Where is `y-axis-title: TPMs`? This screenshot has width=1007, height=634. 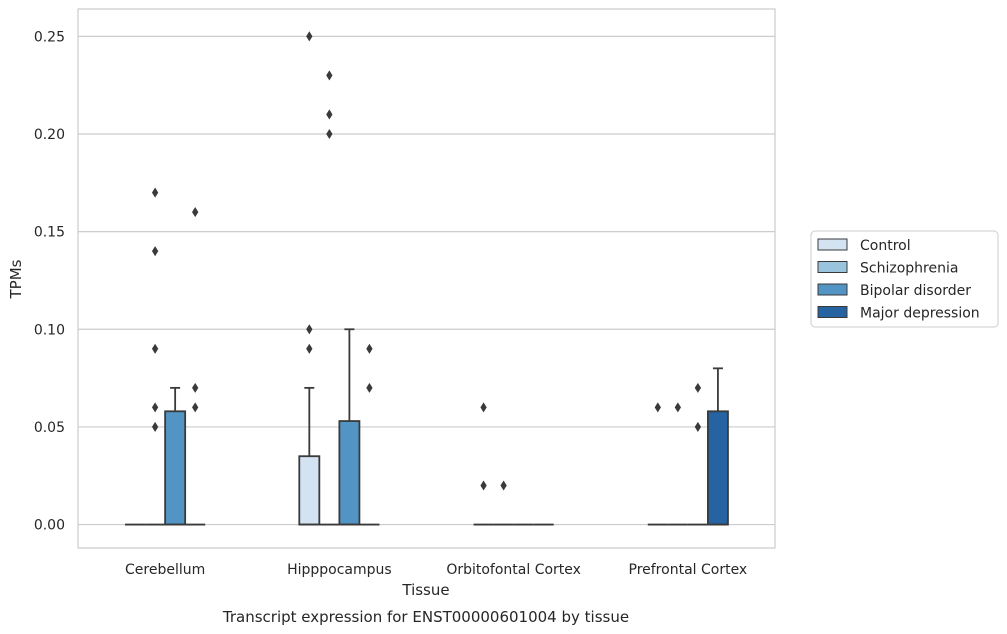 y-axis-title: TPMs is located at coordinates (16, 279).